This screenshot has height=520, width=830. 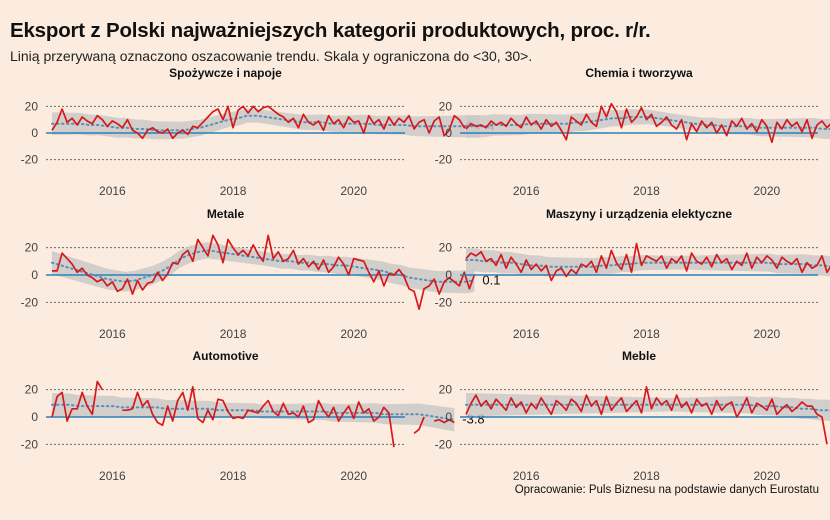 I want to click on panel-metale: Metale 20 0 -20 2016 2018 2020 0.1, so click(x=261, y=274).